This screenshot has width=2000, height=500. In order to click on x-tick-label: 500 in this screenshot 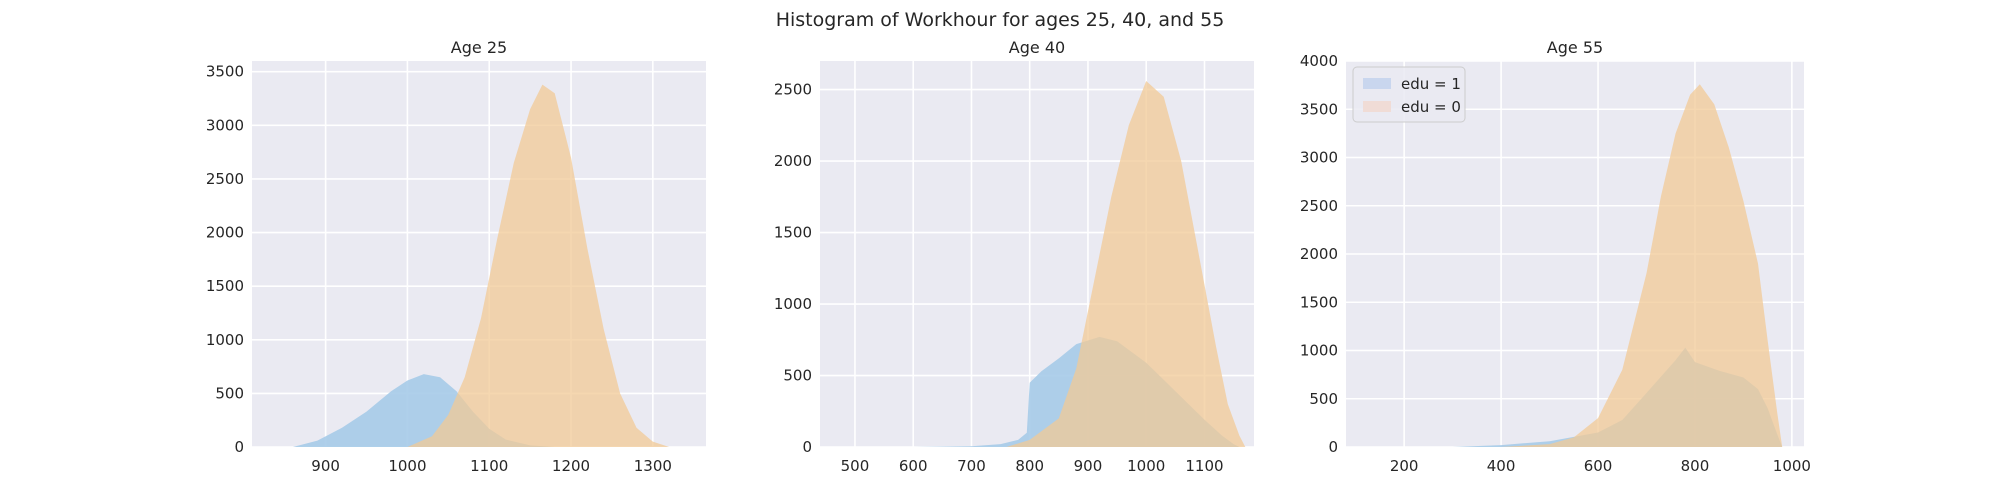, I will do `click(855, 466)`.